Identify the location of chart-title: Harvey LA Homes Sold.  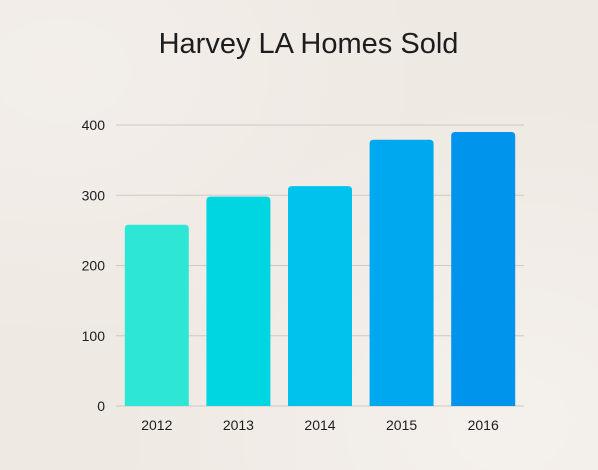
(308, 44).